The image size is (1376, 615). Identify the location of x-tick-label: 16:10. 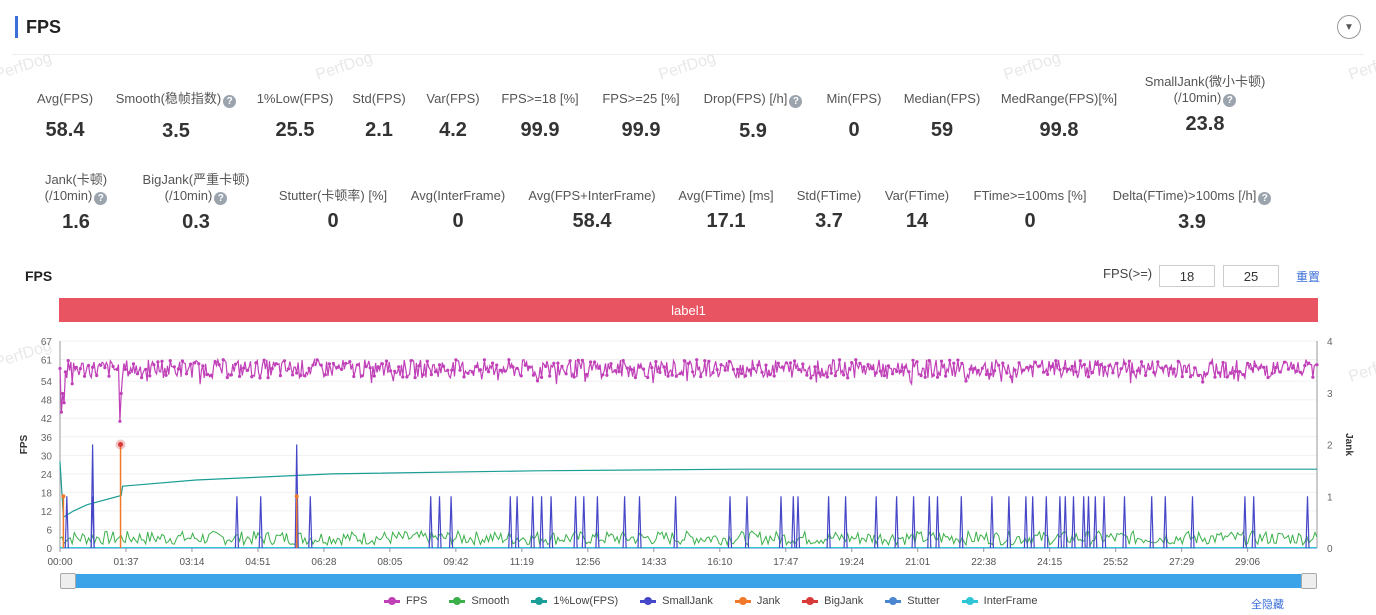
(719, 562).